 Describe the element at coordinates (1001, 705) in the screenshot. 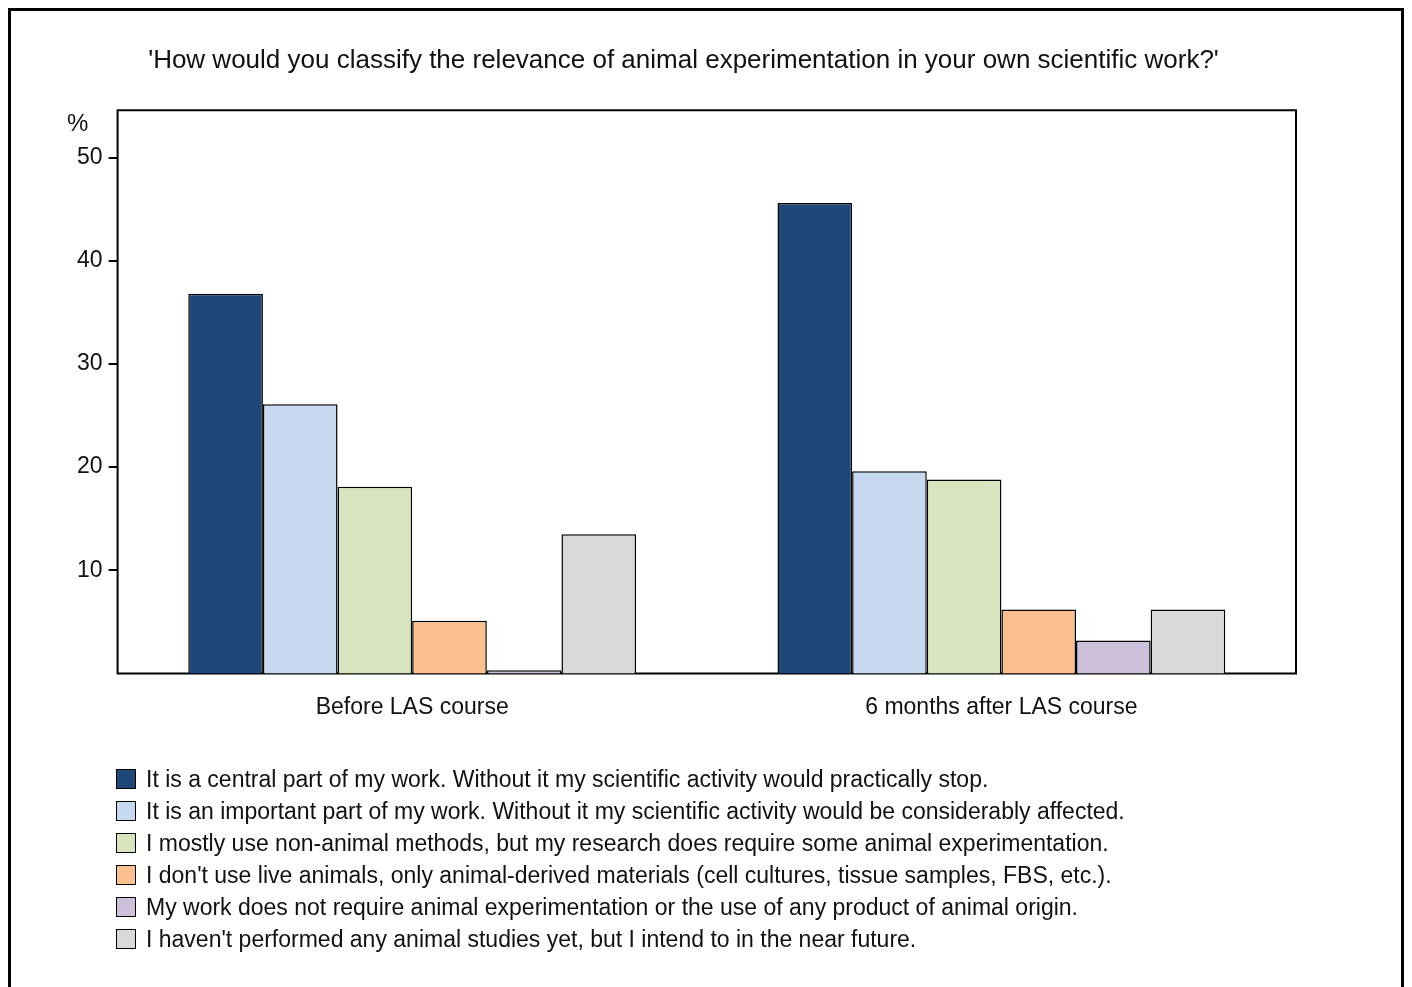

I see `x-tick-label: 6 months after LAS course` at that location.